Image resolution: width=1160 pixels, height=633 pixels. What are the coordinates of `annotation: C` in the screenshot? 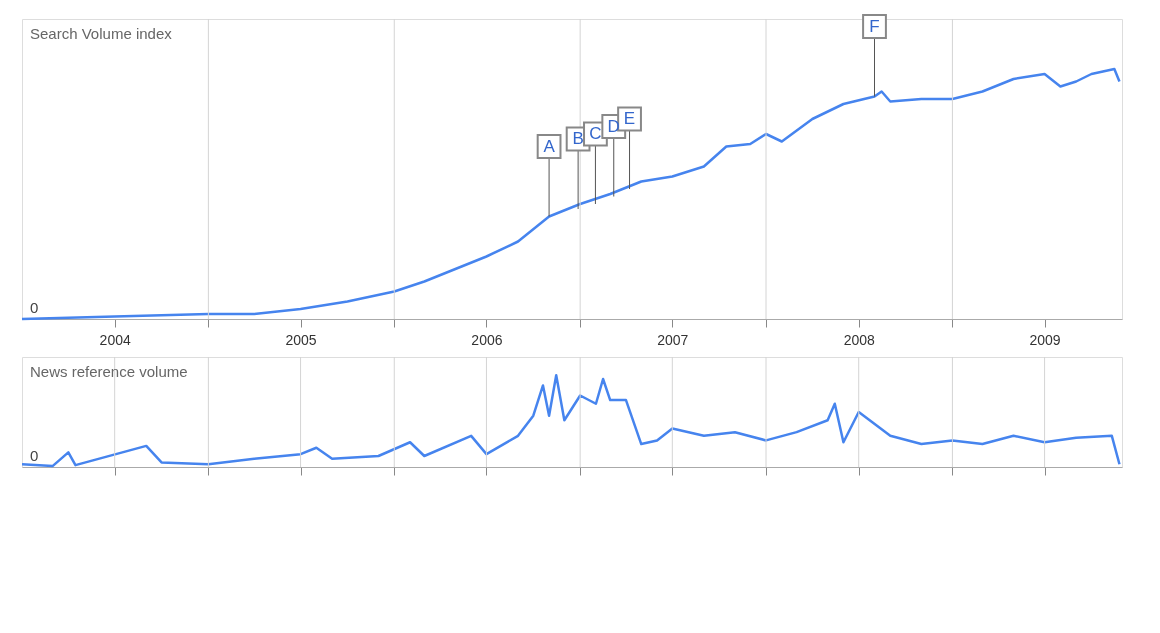 It's located at (595, 133).